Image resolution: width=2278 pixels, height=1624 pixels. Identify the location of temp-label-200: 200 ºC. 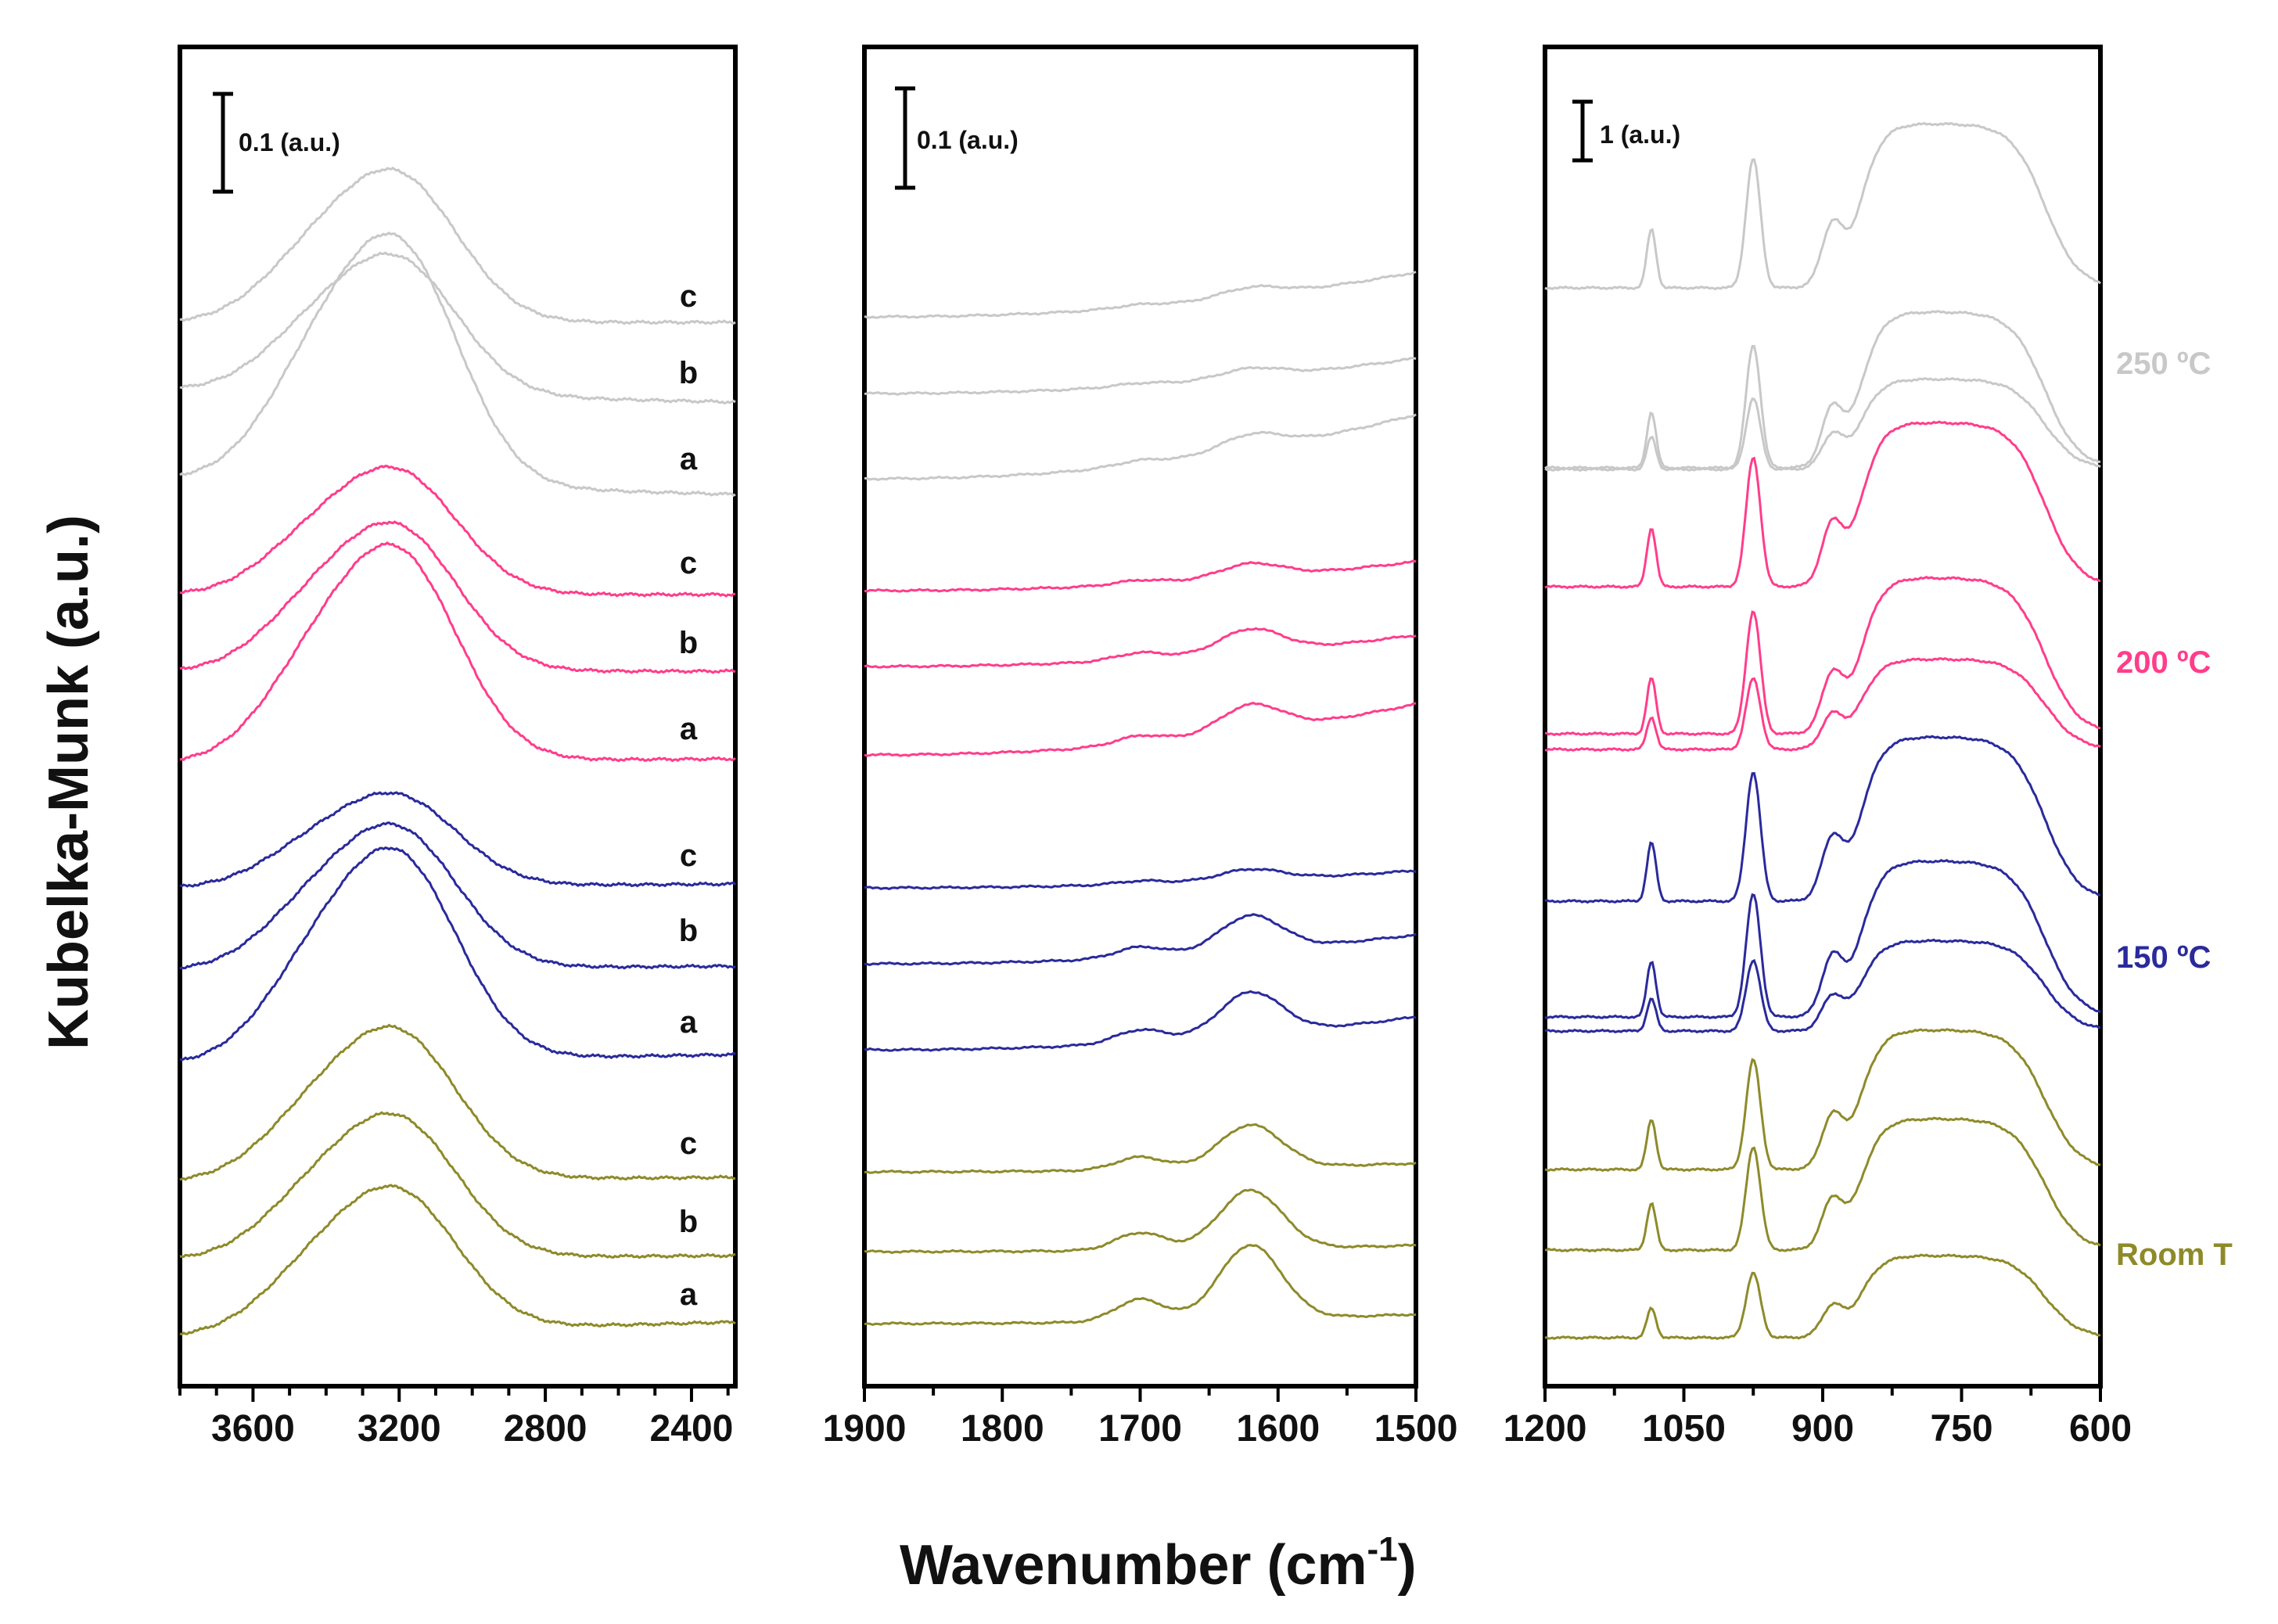
(2163, 662).